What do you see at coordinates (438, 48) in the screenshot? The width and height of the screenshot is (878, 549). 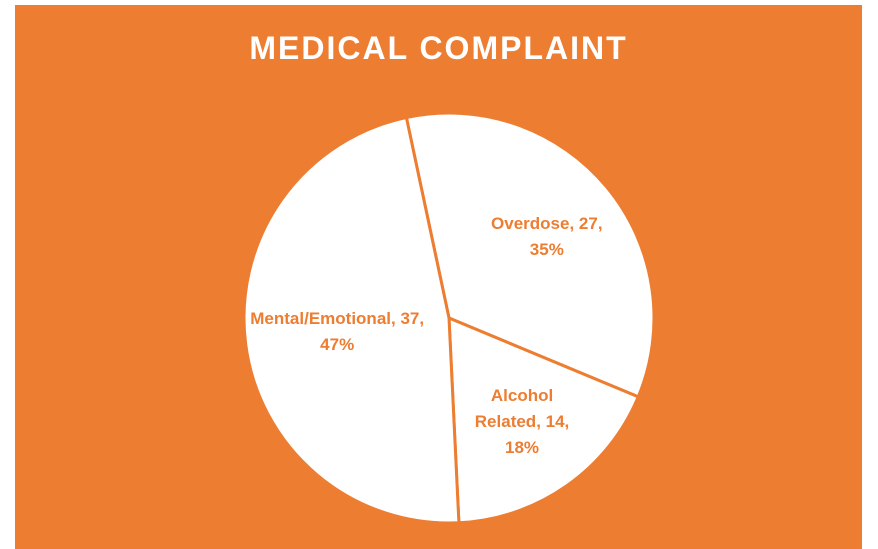 I see `chart-title: MEDICAL COMPLAINT` at bounding box center [438, 48].